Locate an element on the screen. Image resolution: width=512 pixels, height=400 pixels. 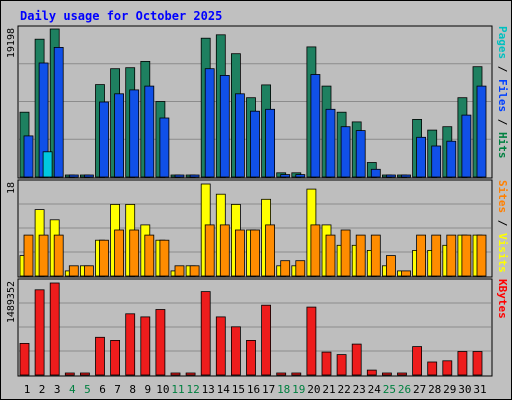
day-label-8: 8 is located at coordinates (132, 389).